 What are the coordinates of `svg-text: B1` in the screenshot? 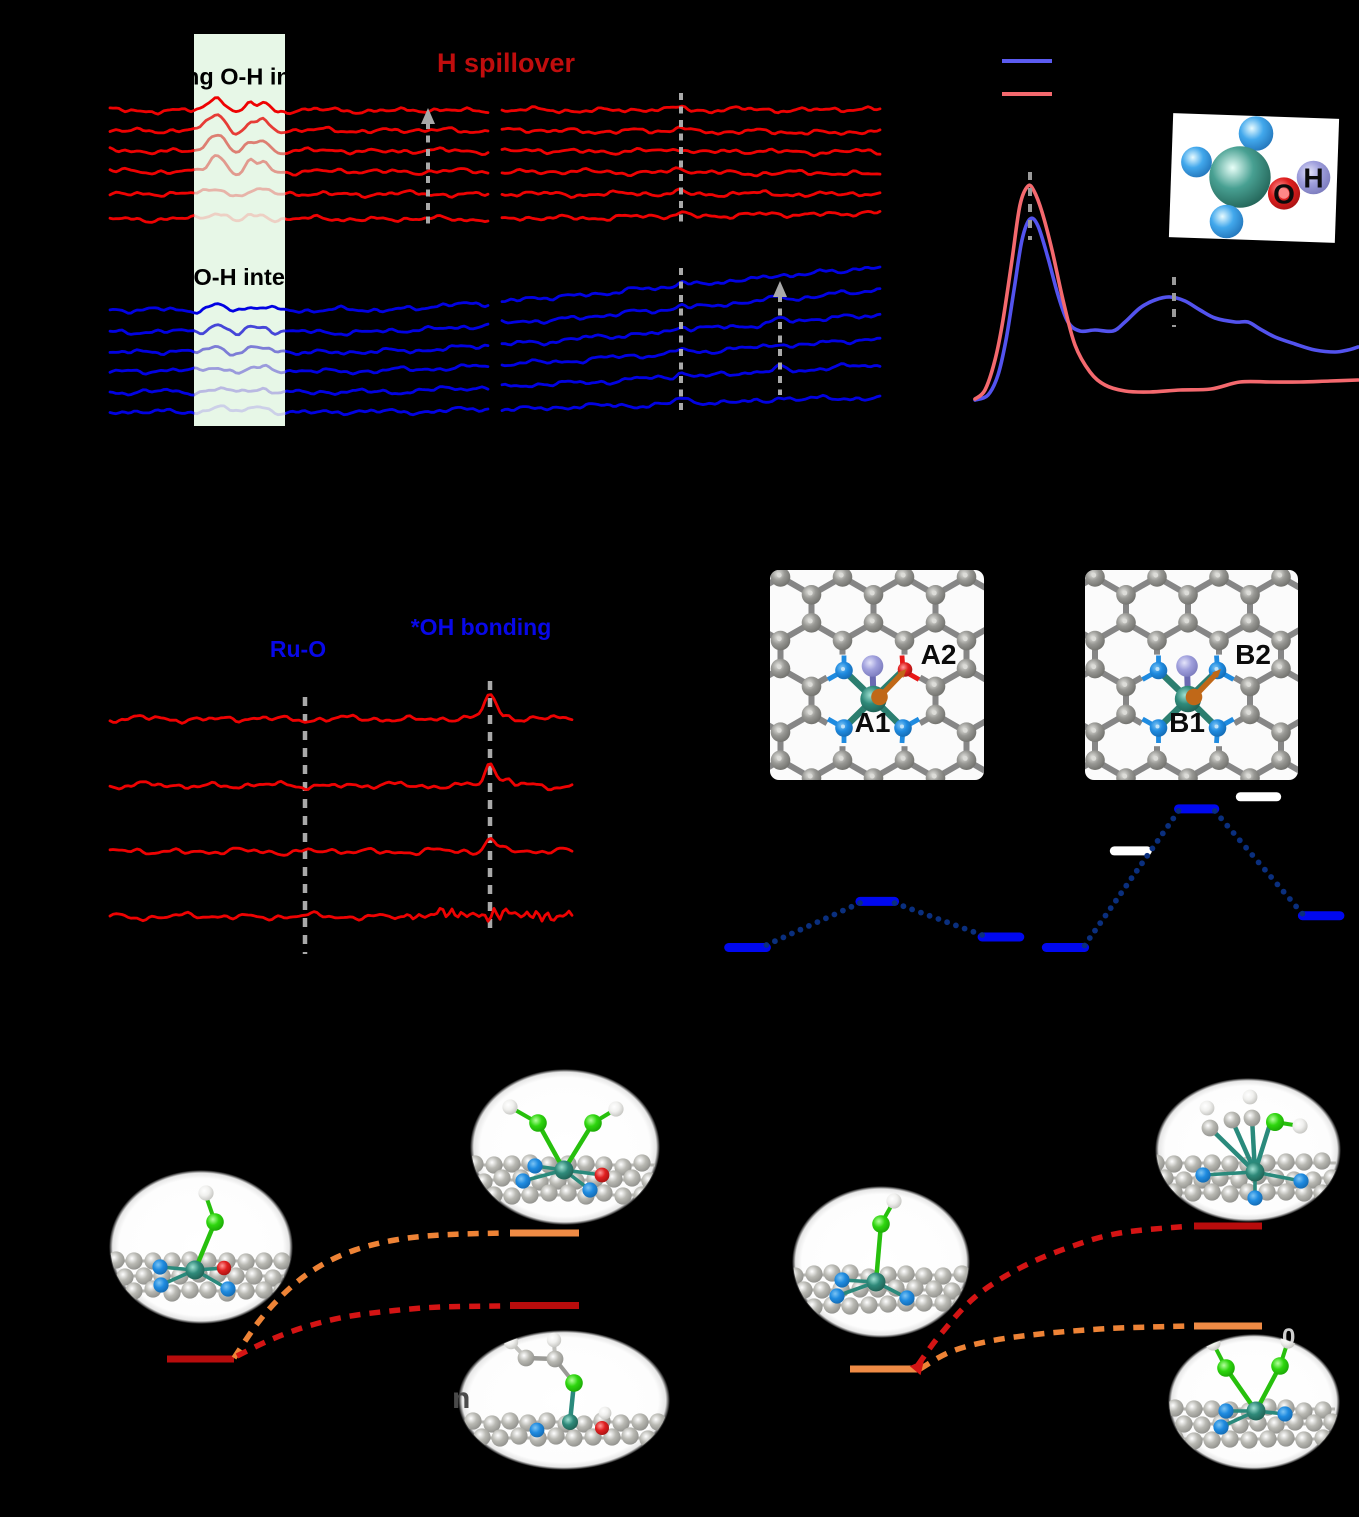 It's located at (1187, 722).